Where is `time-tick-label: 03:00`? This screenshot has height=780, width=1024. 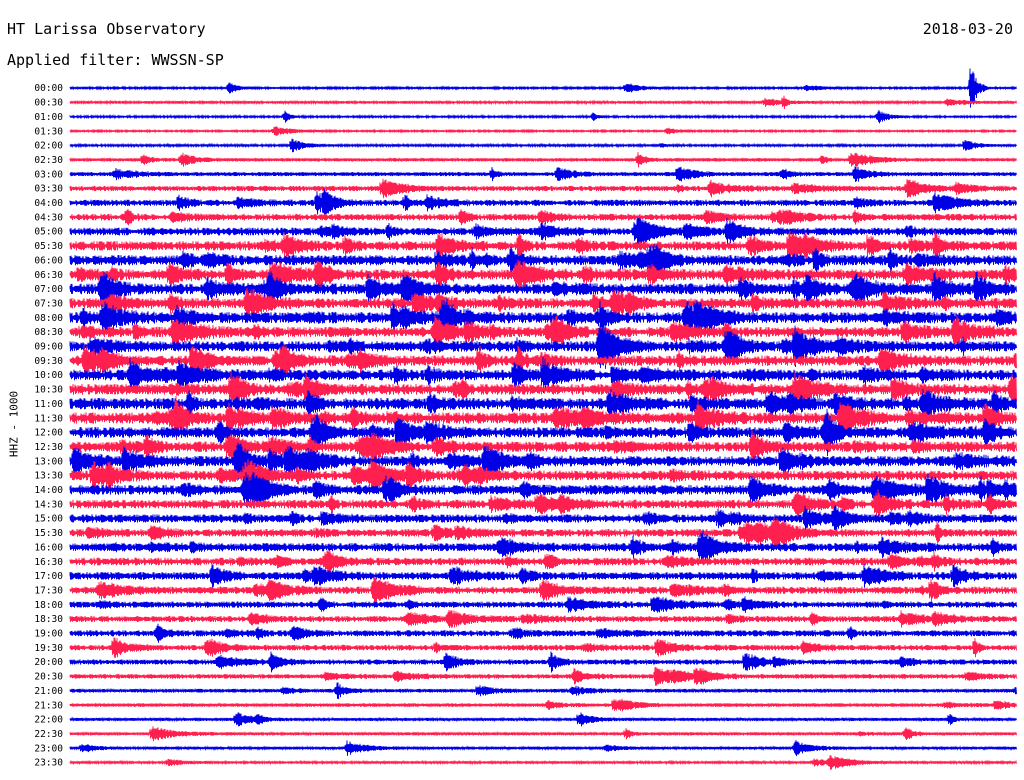 time-tick-label: 03:00 is located at coordinates (48, 174).